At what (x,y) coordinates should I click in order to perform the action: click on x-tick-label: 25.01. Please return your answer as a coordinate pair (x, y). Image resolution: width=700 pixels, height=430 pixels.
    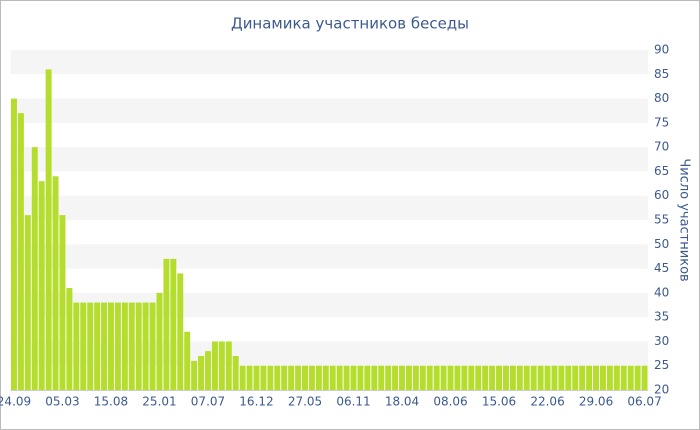
    Looking at the image, I should click on (159, 402).